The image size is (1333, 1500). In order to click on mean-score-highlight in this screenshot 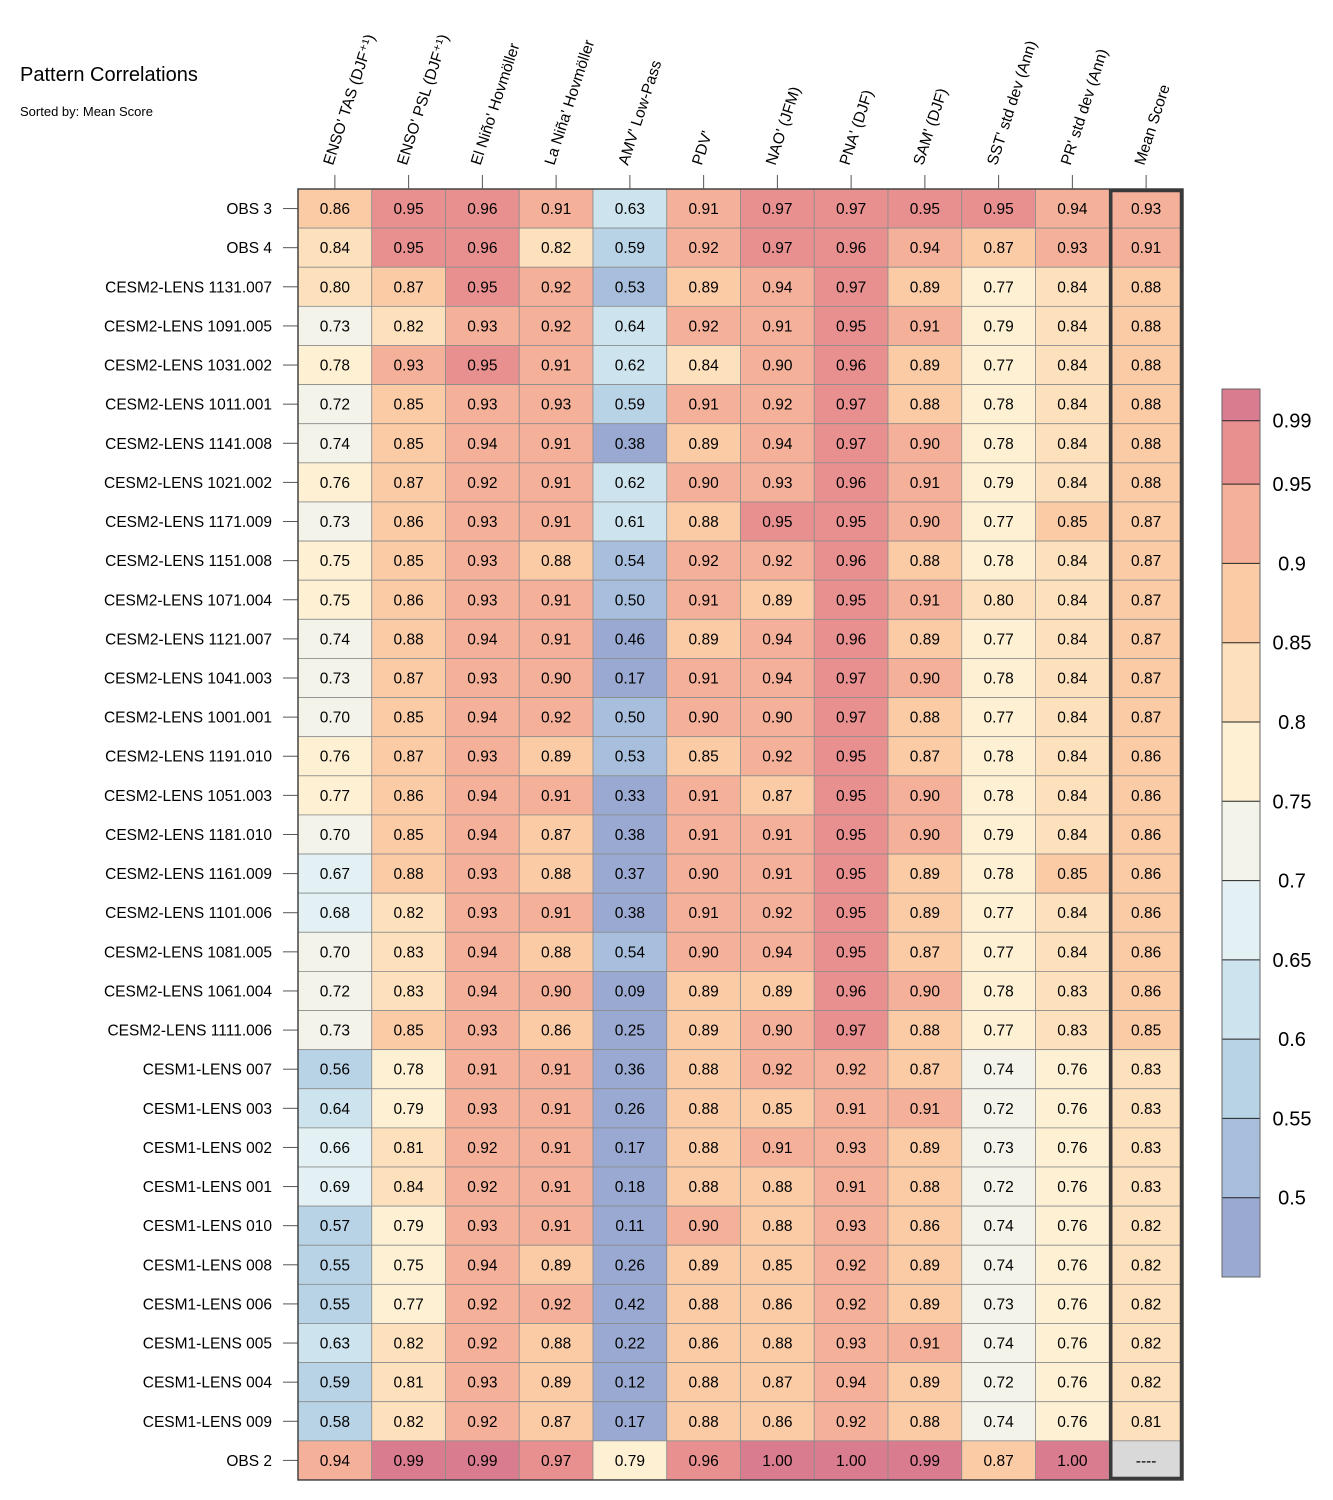, I will do `click(1146, 834)`.